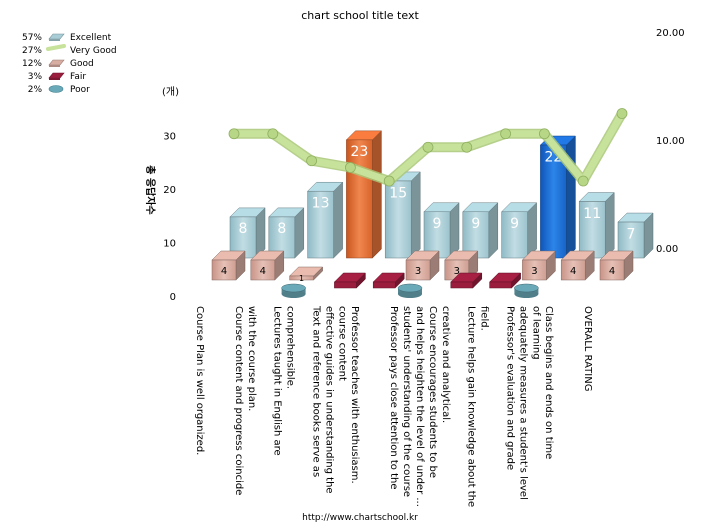 Image resolution: width=720 pixels, height=528 pixels. I want to click on legend-percent: 2%, so click(35, 90).